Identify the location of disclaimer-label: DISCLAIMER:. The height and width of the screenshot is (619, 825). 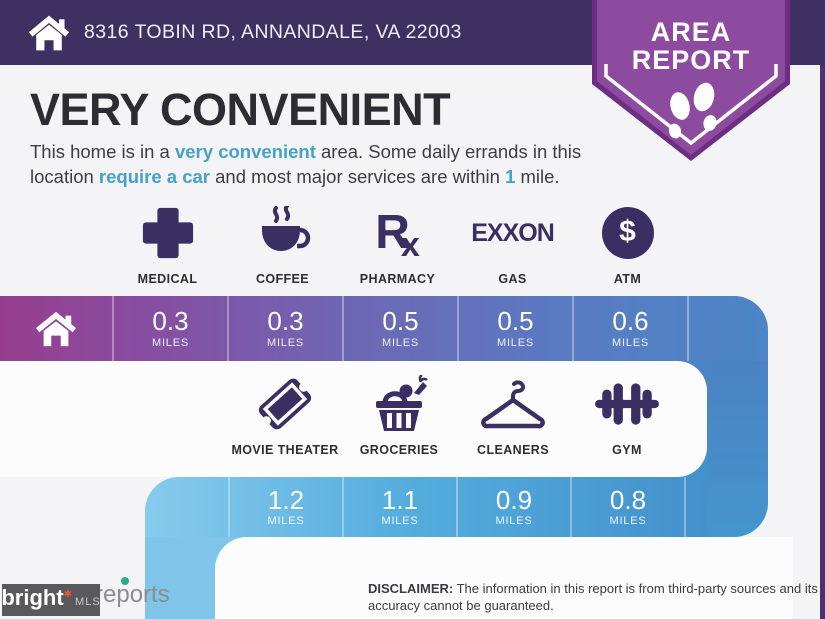
(411, 588).